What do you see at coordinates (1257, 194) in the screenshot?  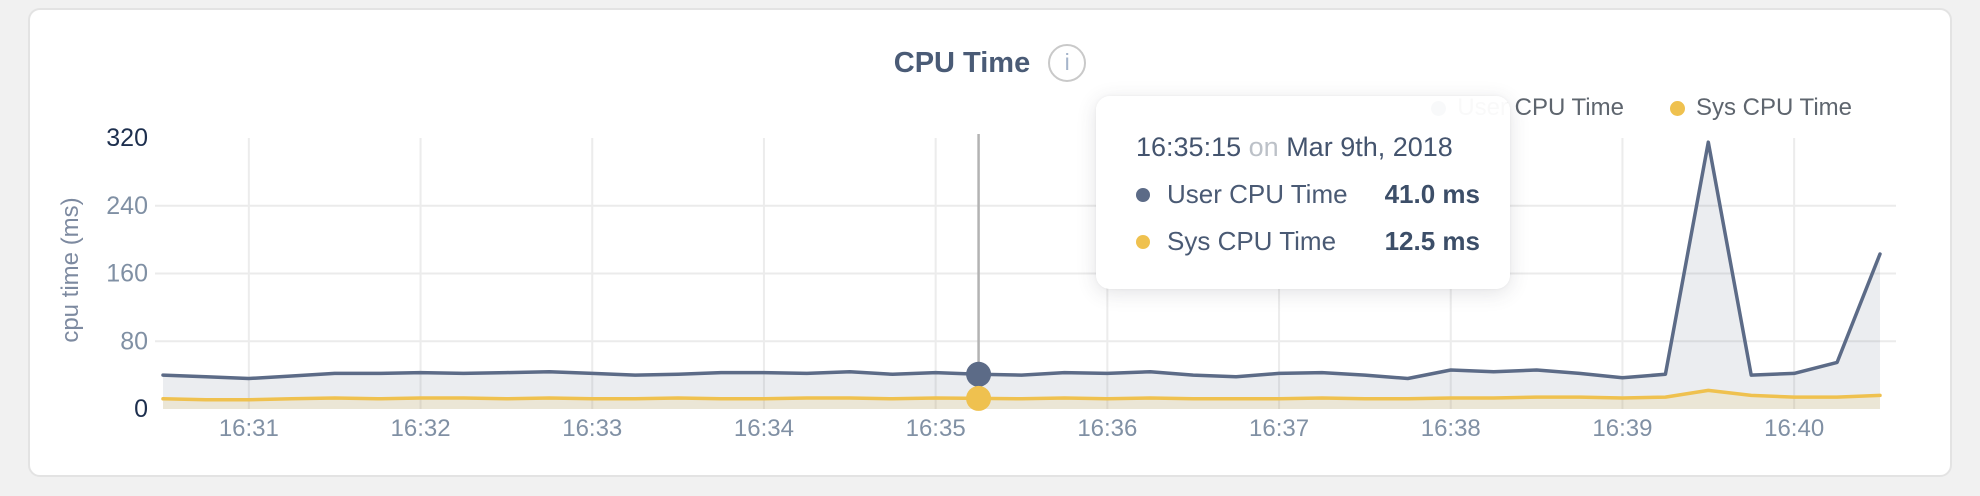 I see `tooltip-label-user: User CPU Time` at bounding box center [1257, 194].